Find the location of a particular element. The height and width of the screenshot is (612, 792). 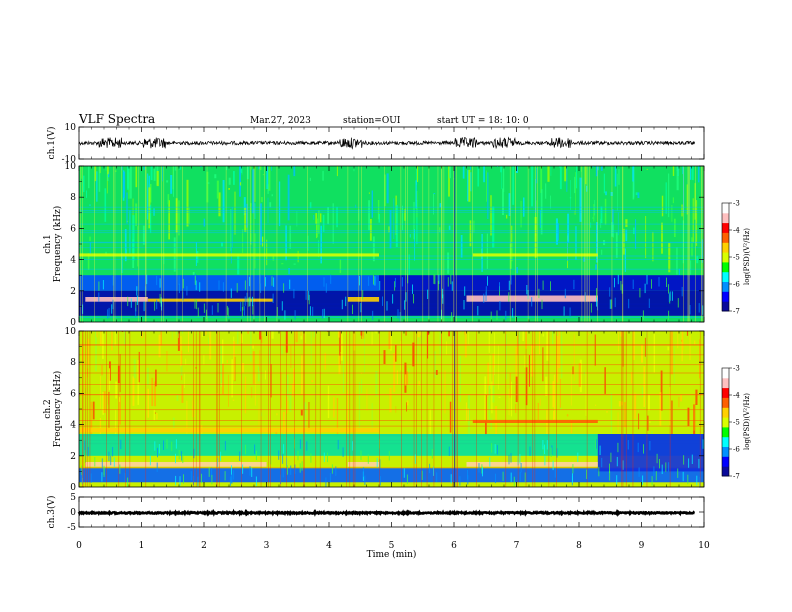

x-tick-label: 10 is located at coordinates (704, 546).